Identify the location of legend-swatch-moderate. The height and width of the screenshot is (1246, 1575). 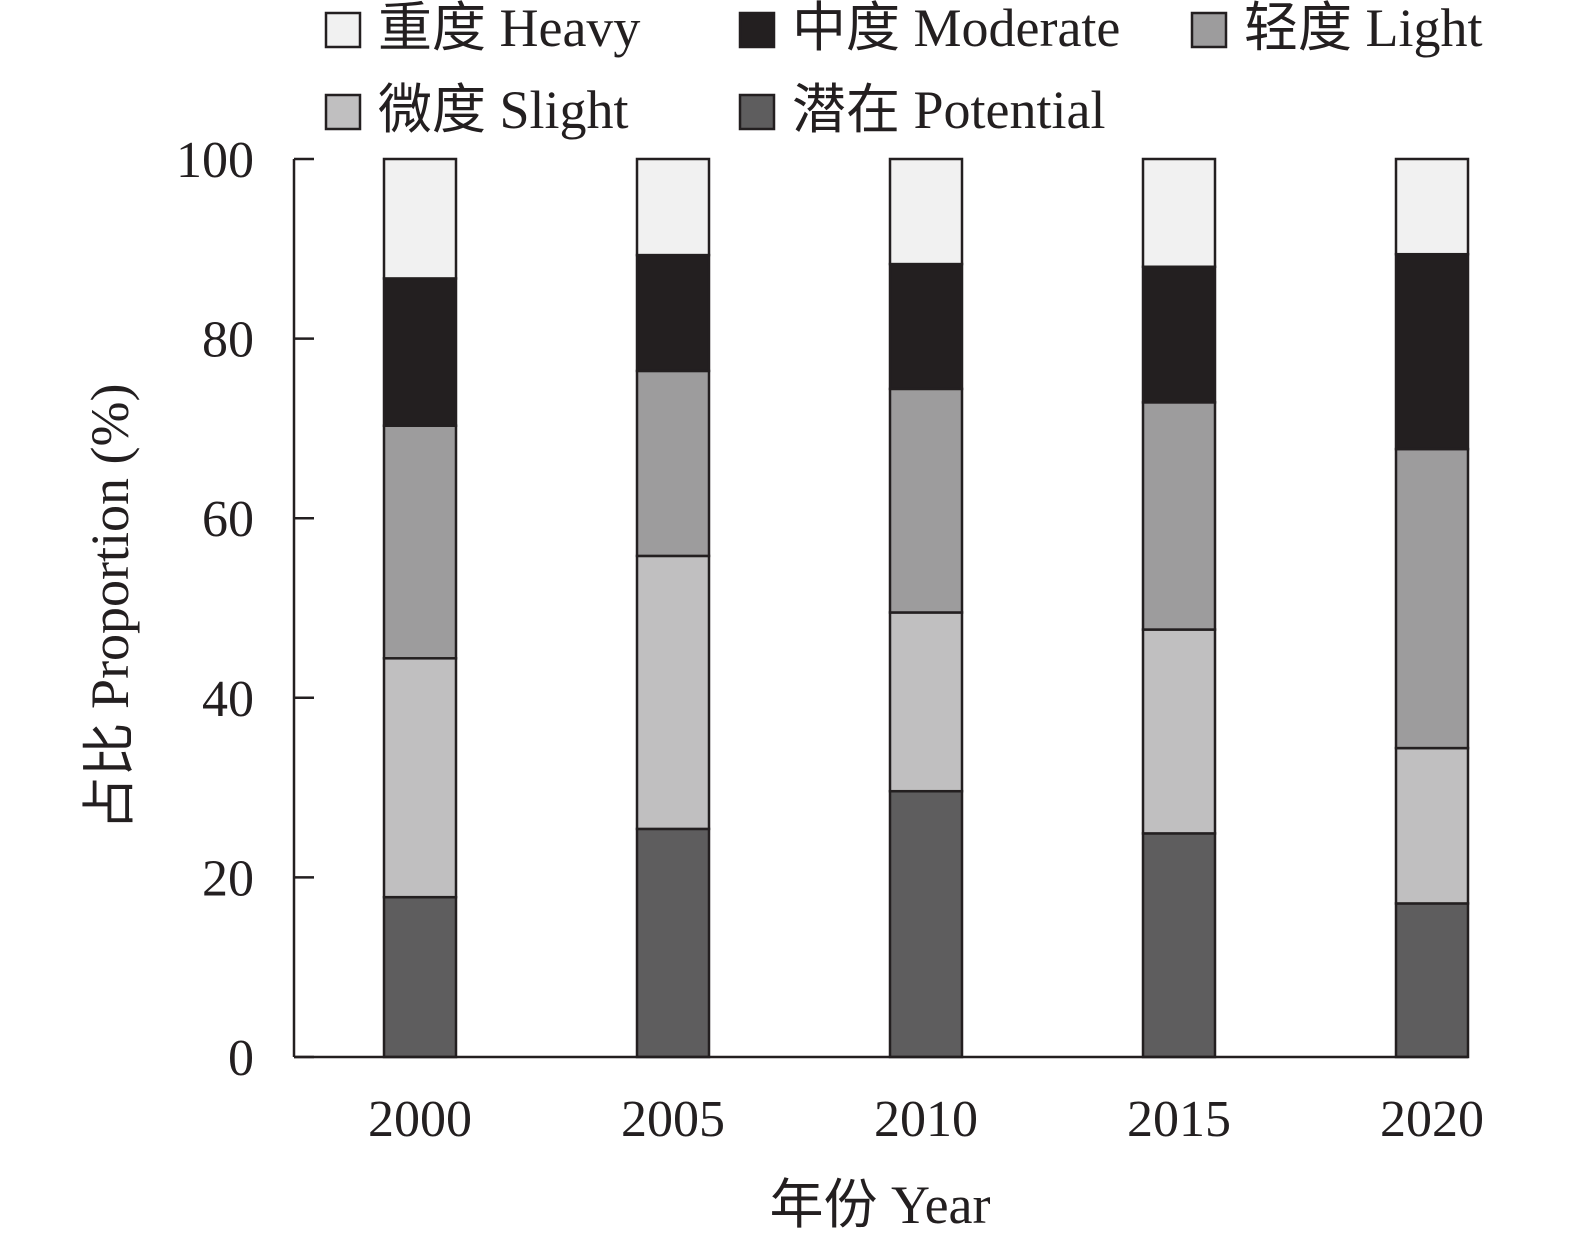
(757, 30).